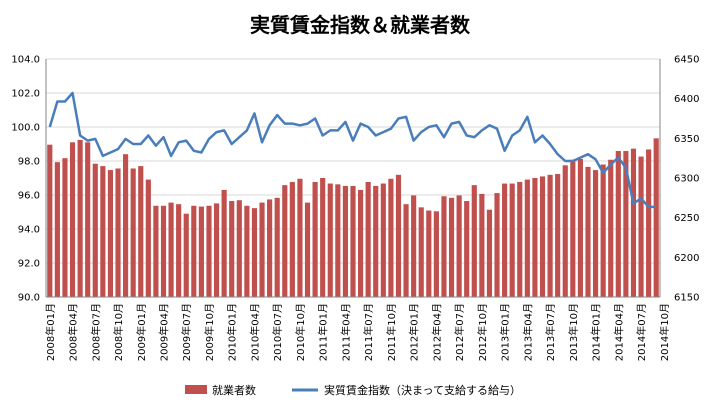 The image size is (720, 415). What do you see at coordinates (414, 332) in the screenshot?
I see `x-tick-label: 2012年01月` at bounding box center [414, 332].